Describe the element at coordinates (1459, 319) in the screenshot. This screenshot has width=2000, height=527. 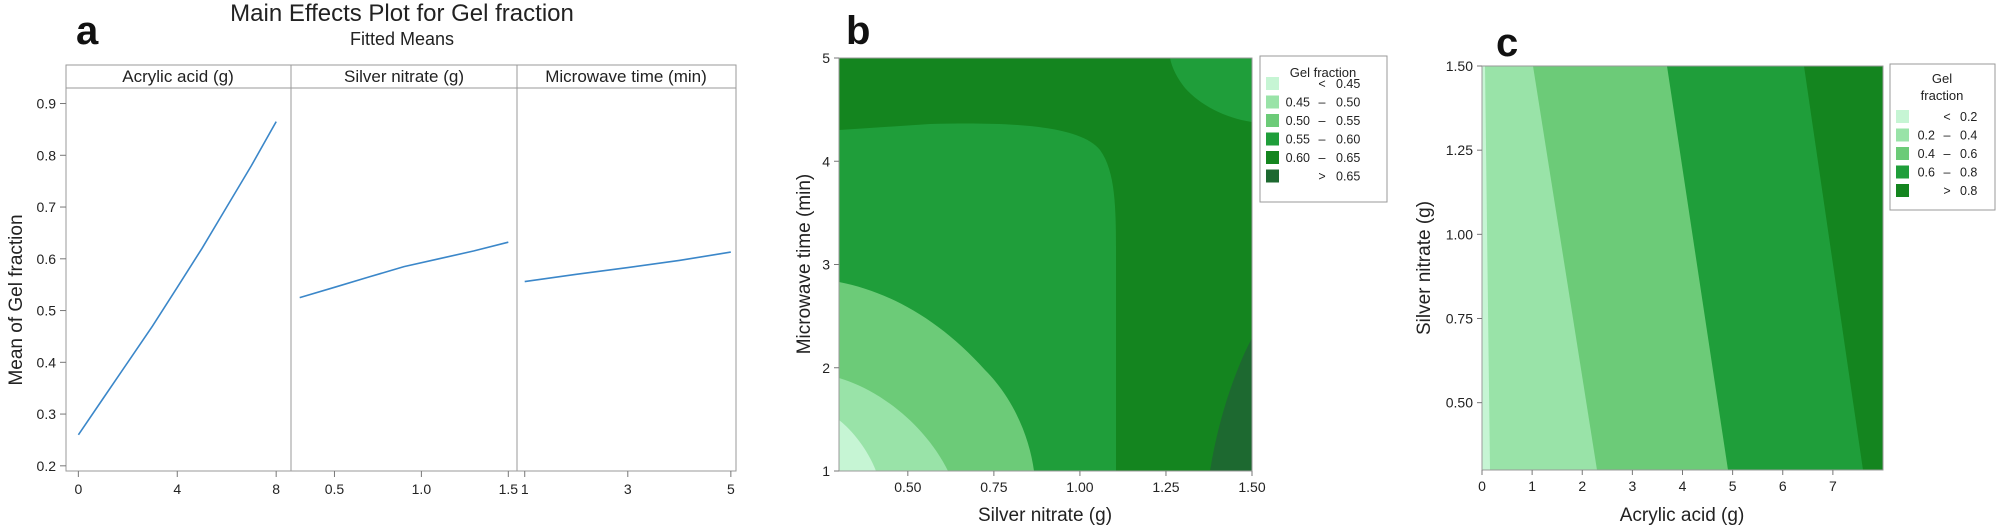
I see `y-tick-label-c: 0.75` at that location.